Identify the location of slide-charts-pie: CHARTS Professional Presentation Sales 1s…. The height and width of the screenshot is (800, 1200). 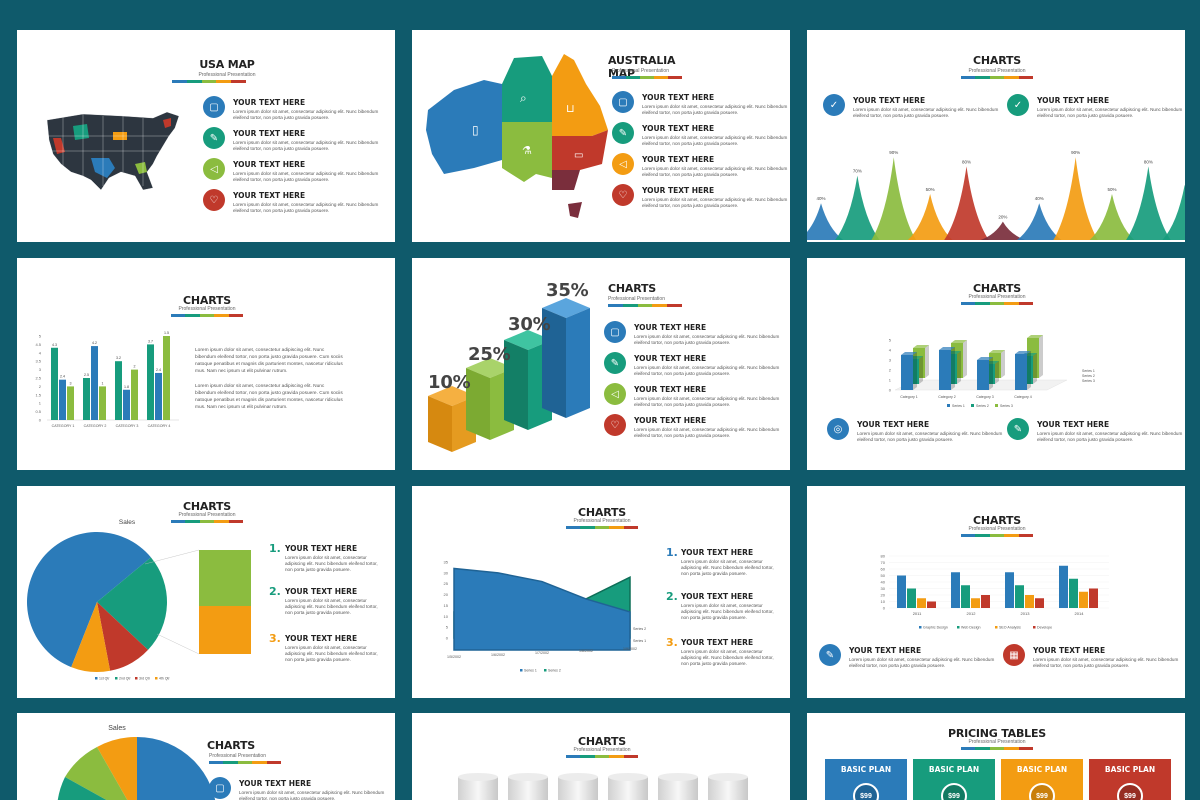
(206, 592).